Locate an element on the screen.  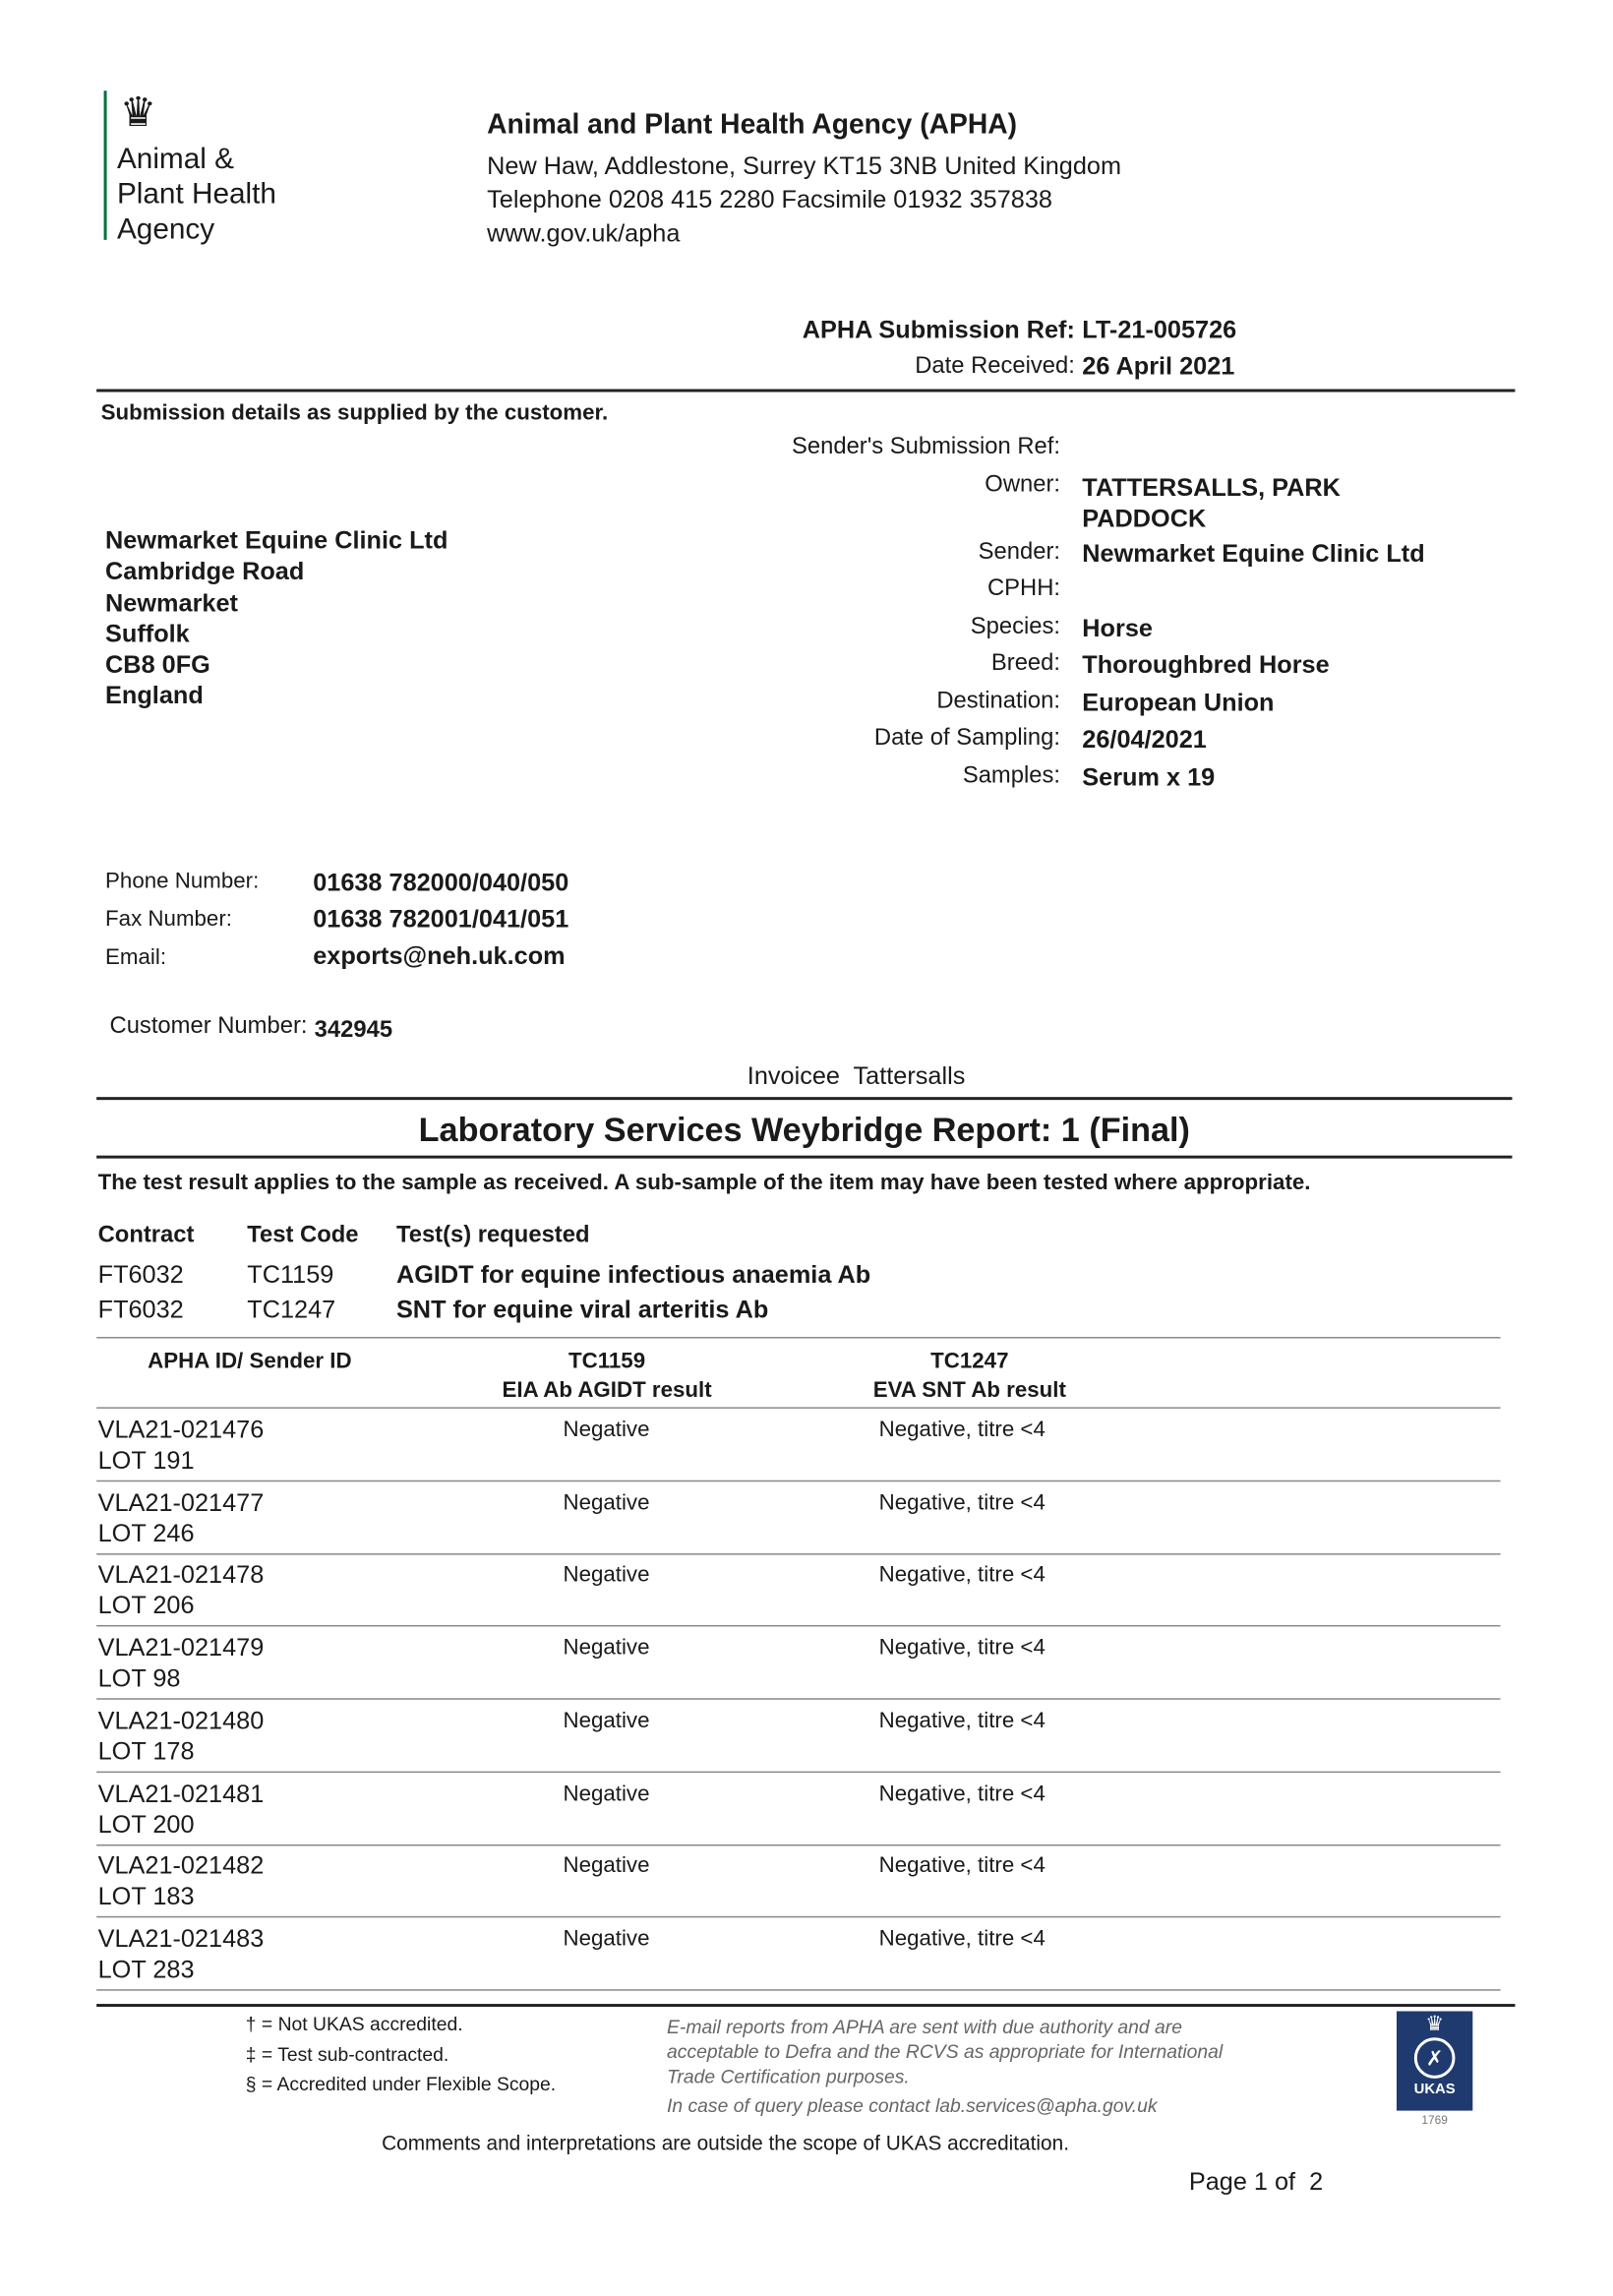
footnote: ‡ = Test sub-contracted. is located at coordinates (347, 2053).